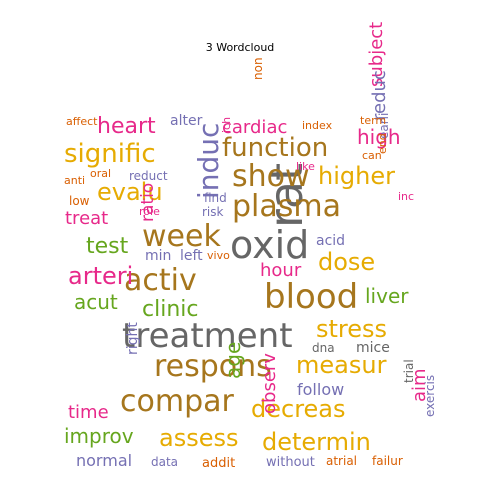 Image resolution: width=480 pixels, height=480 pixels. Describe the element at coordinates (148, 176) in the screenshot. I see `word-reduct: reduct` at that location.